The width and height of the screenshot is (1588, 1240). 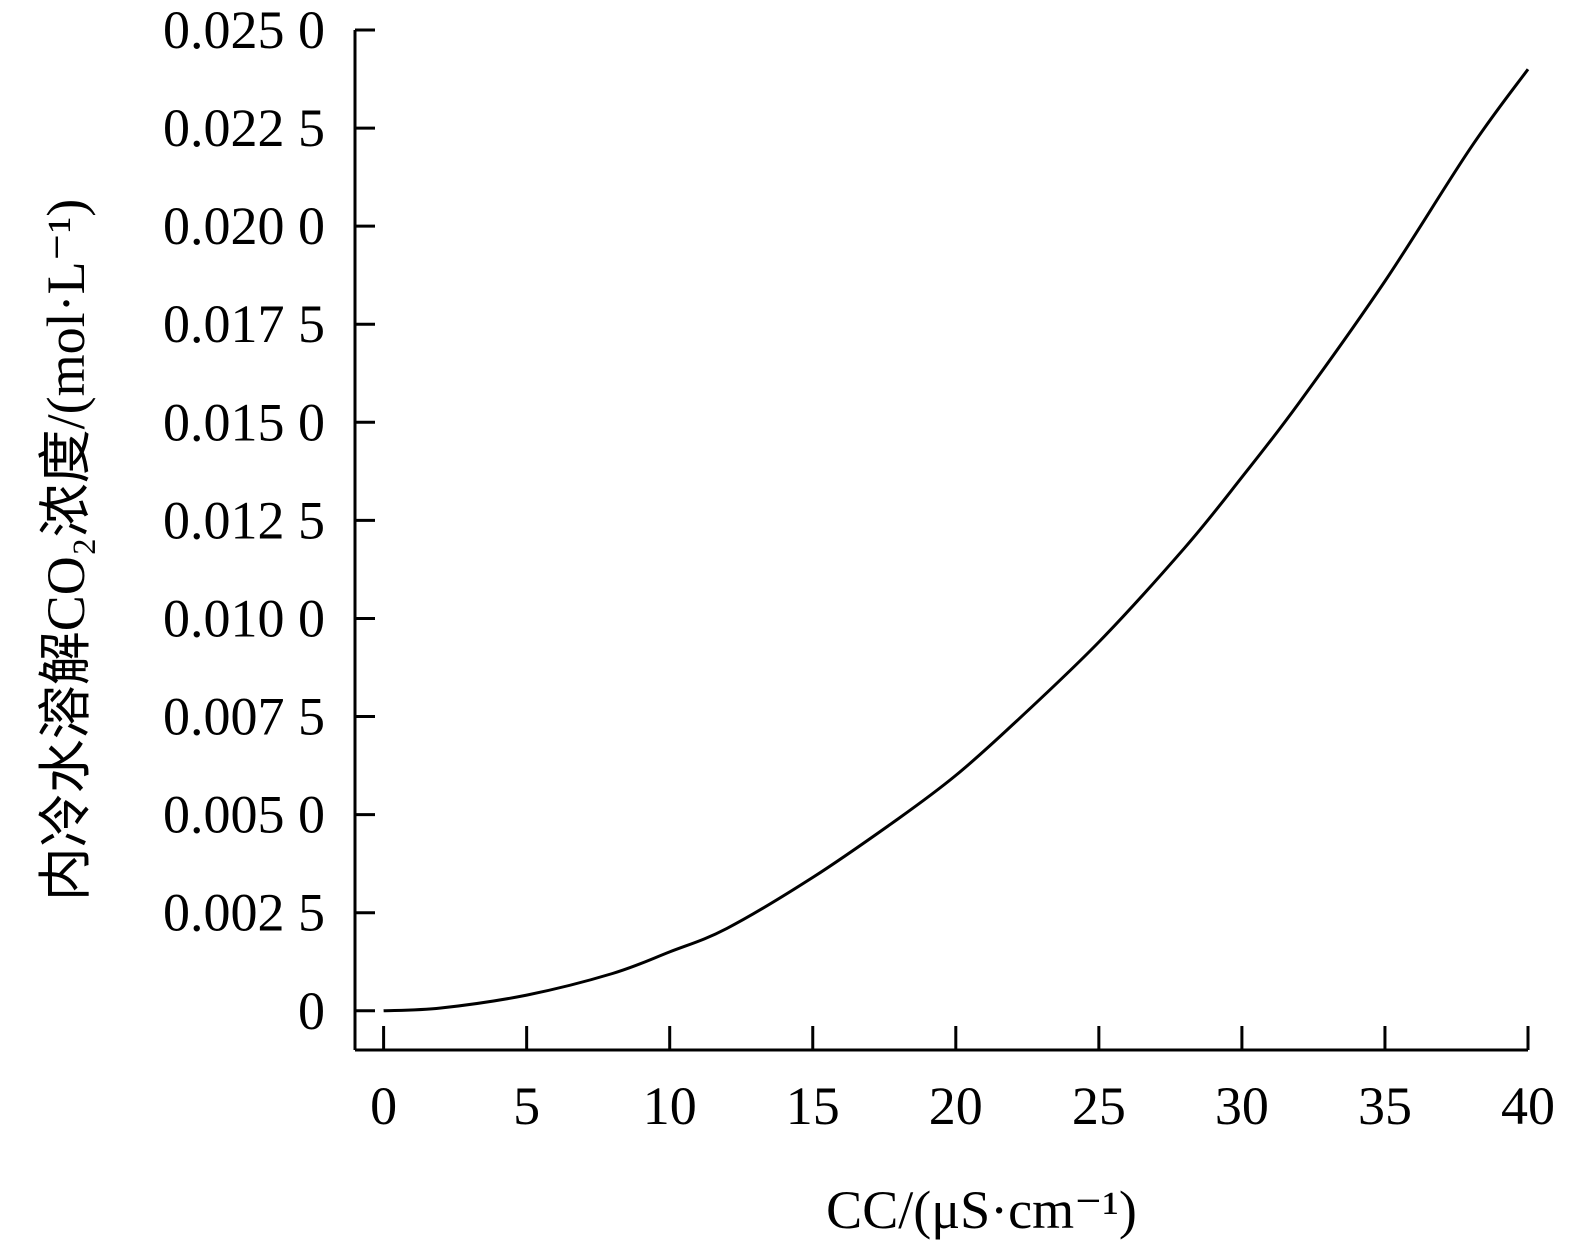 I want to click on x-tick-label: 5, so click(x=526, y=1106).